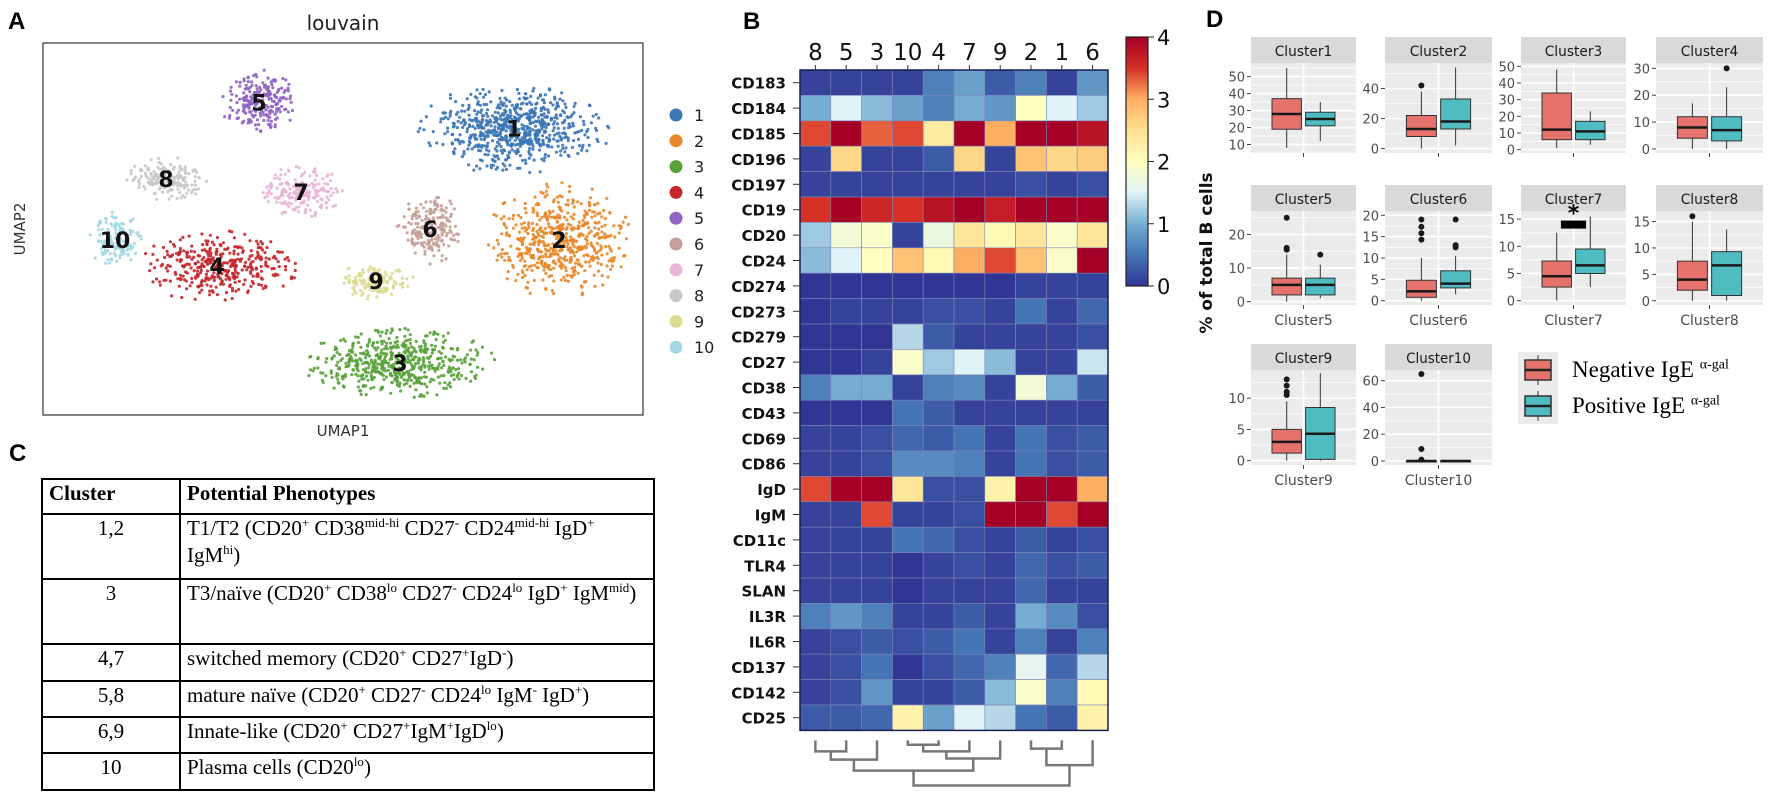  What do you see at coordinates (264, 731) in the screenshot?
I see `phenotype-text: Innate-like (CD20` at bounding box center [264, 731].